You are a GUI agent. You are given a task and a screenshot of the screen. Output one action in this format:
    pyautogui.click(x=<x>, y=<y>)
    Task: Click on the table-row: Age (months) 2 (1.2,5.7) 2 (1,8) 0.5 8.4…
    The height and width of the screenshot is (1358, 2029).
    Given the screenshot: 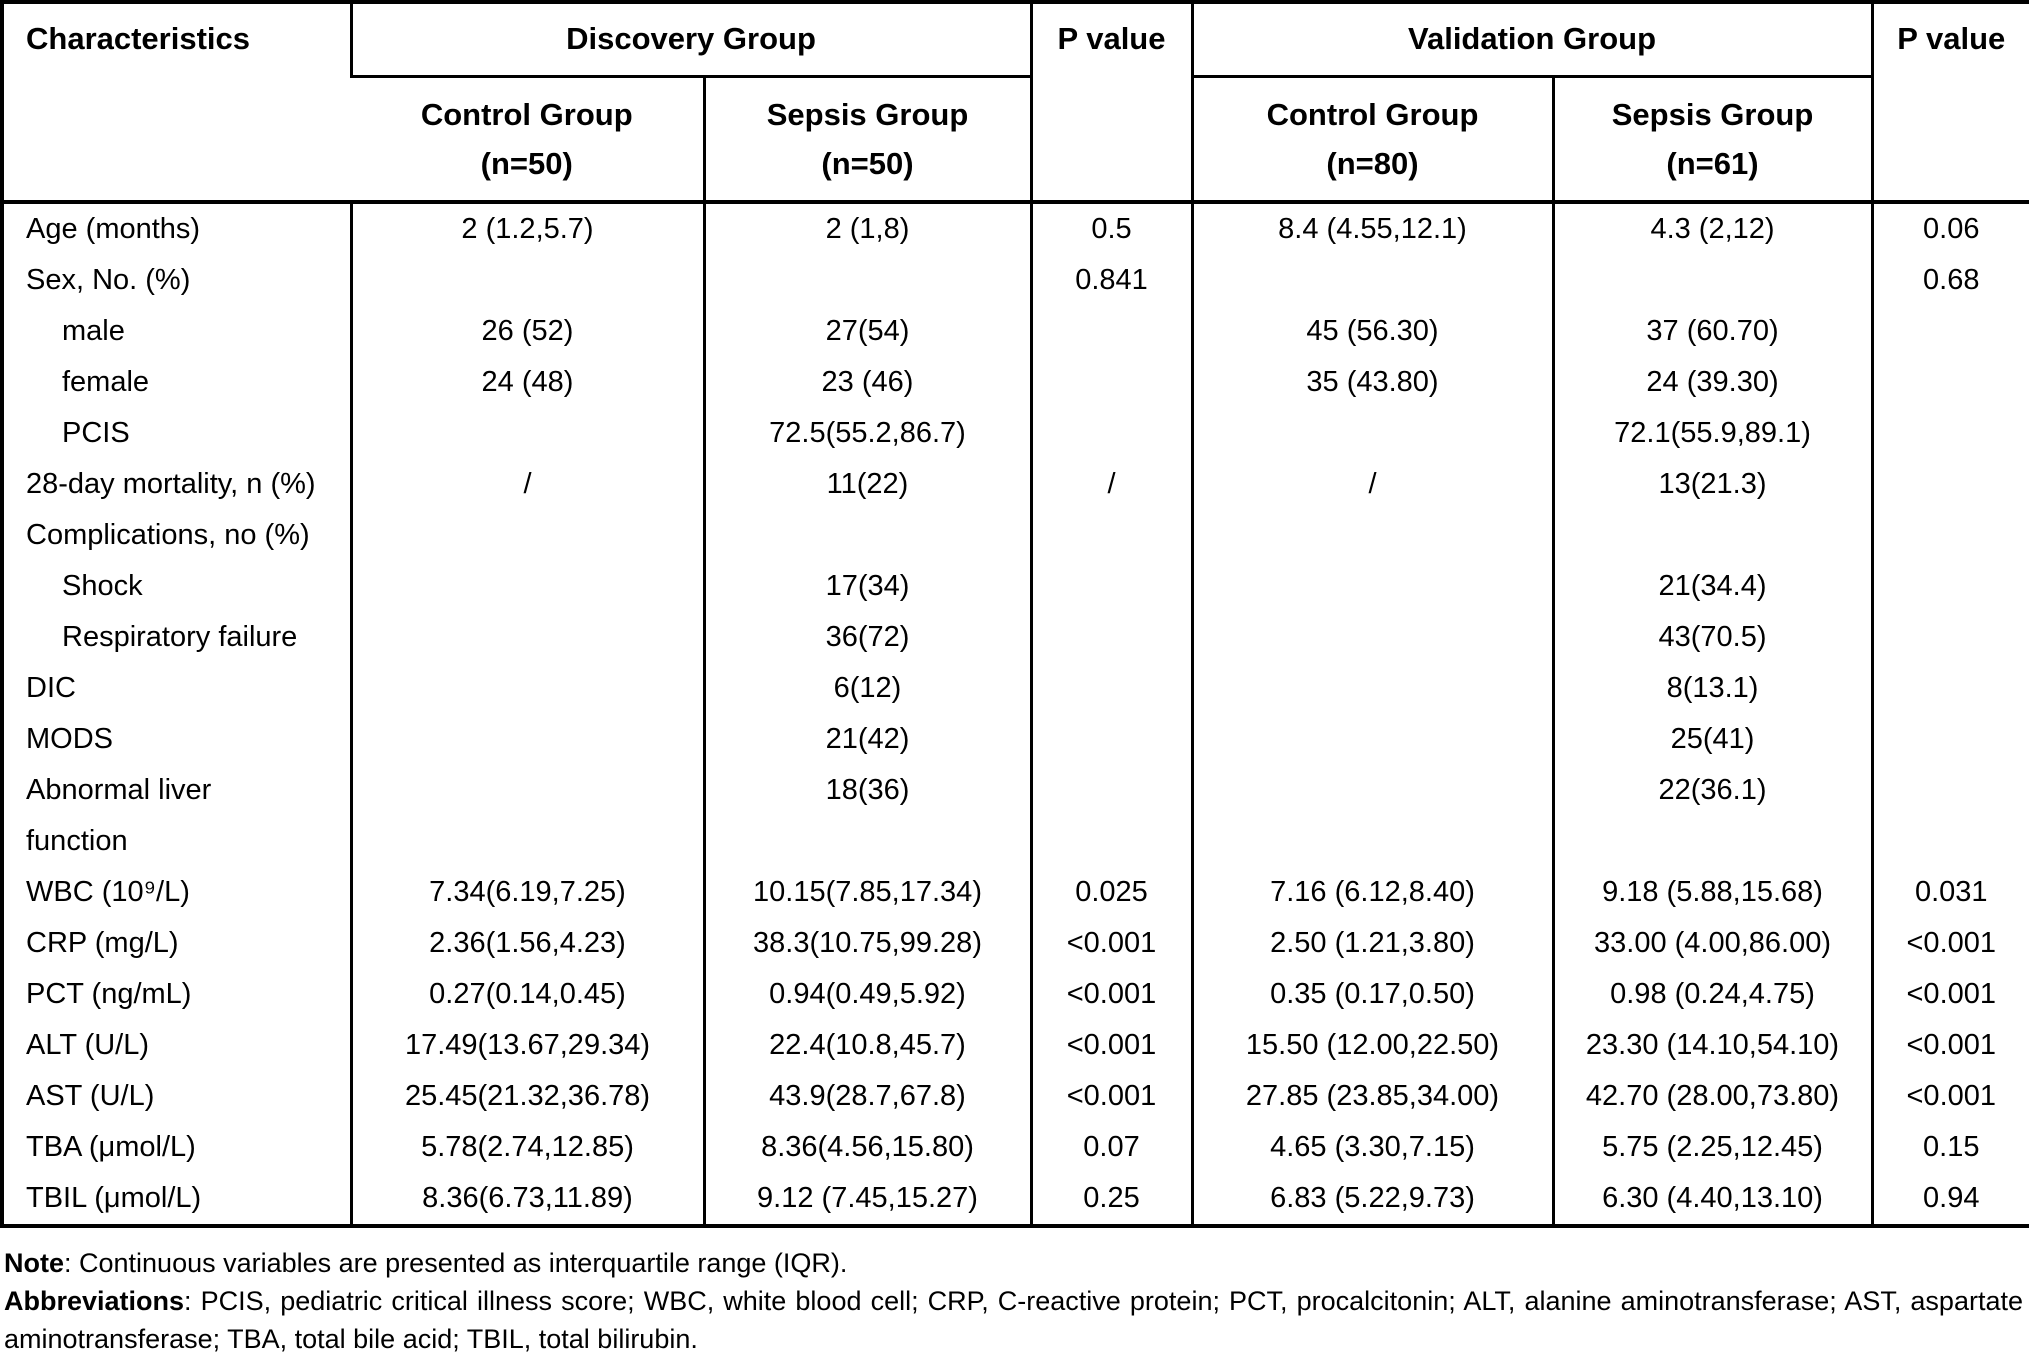 What is the action you would take?
    pyautogui.click(x=1015, y=228)
    